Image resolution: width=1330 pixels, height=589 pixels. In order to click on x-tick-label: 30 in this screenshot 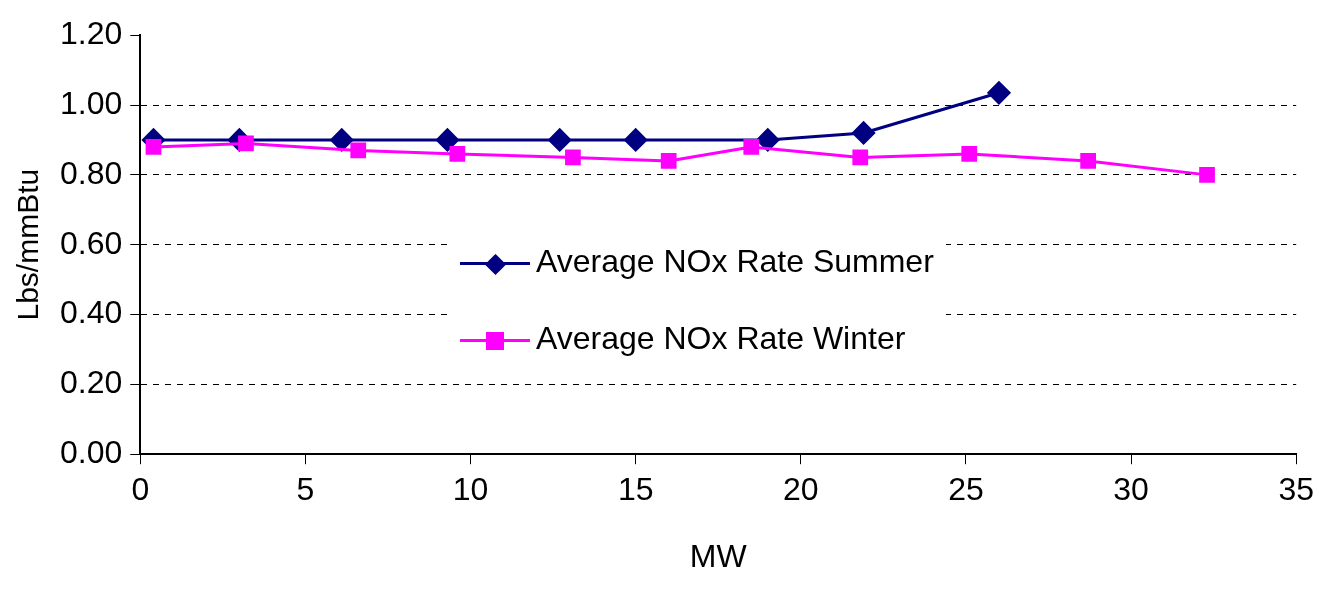, I will do `click(1131, 489)`.